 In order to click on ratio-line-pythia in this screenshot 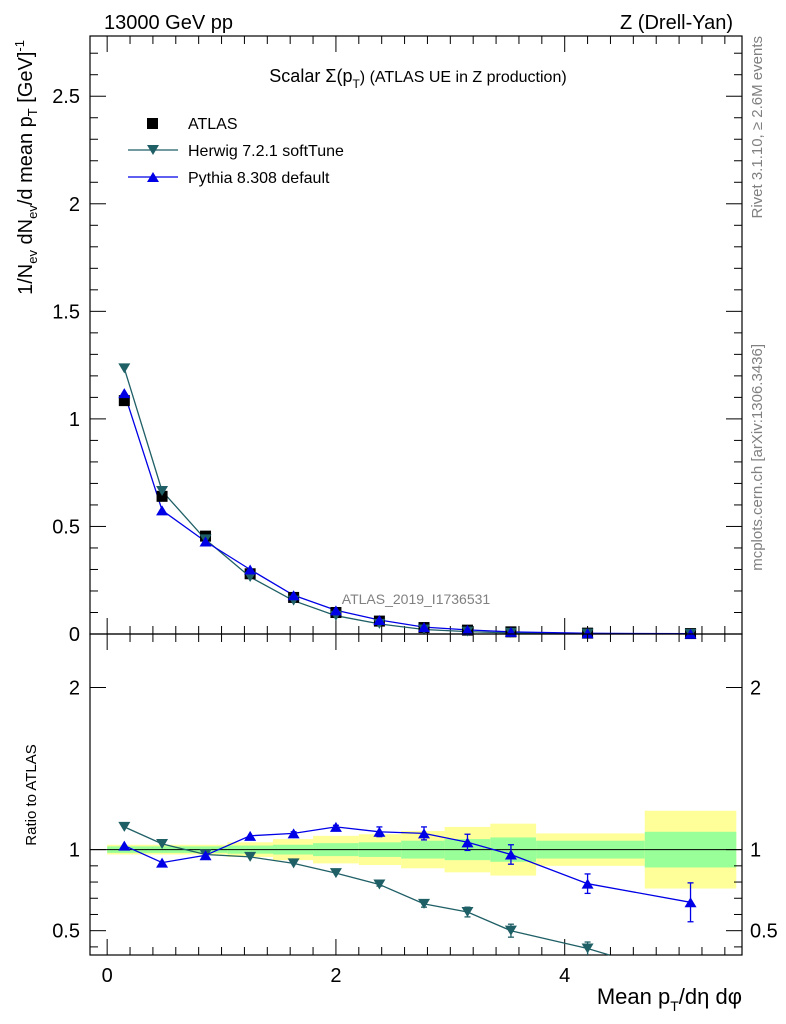, I will do `click(407, 864)`.